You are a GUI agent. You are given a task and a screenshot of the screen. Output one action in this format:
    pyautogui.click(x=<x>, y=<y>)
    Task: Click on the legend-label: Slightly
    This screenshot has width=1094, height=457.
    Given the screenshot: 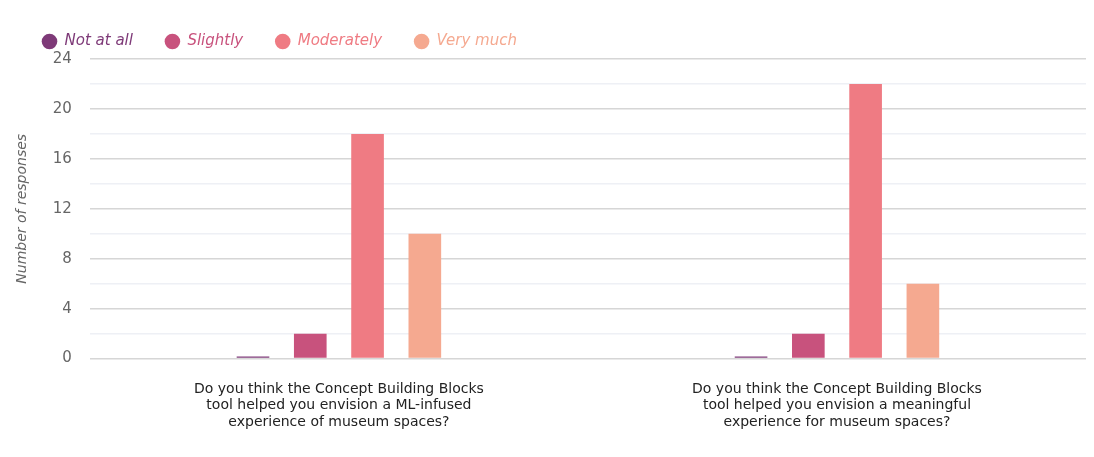 What is the action you would take?
    pyautogui.click(x=216, y=40)
    